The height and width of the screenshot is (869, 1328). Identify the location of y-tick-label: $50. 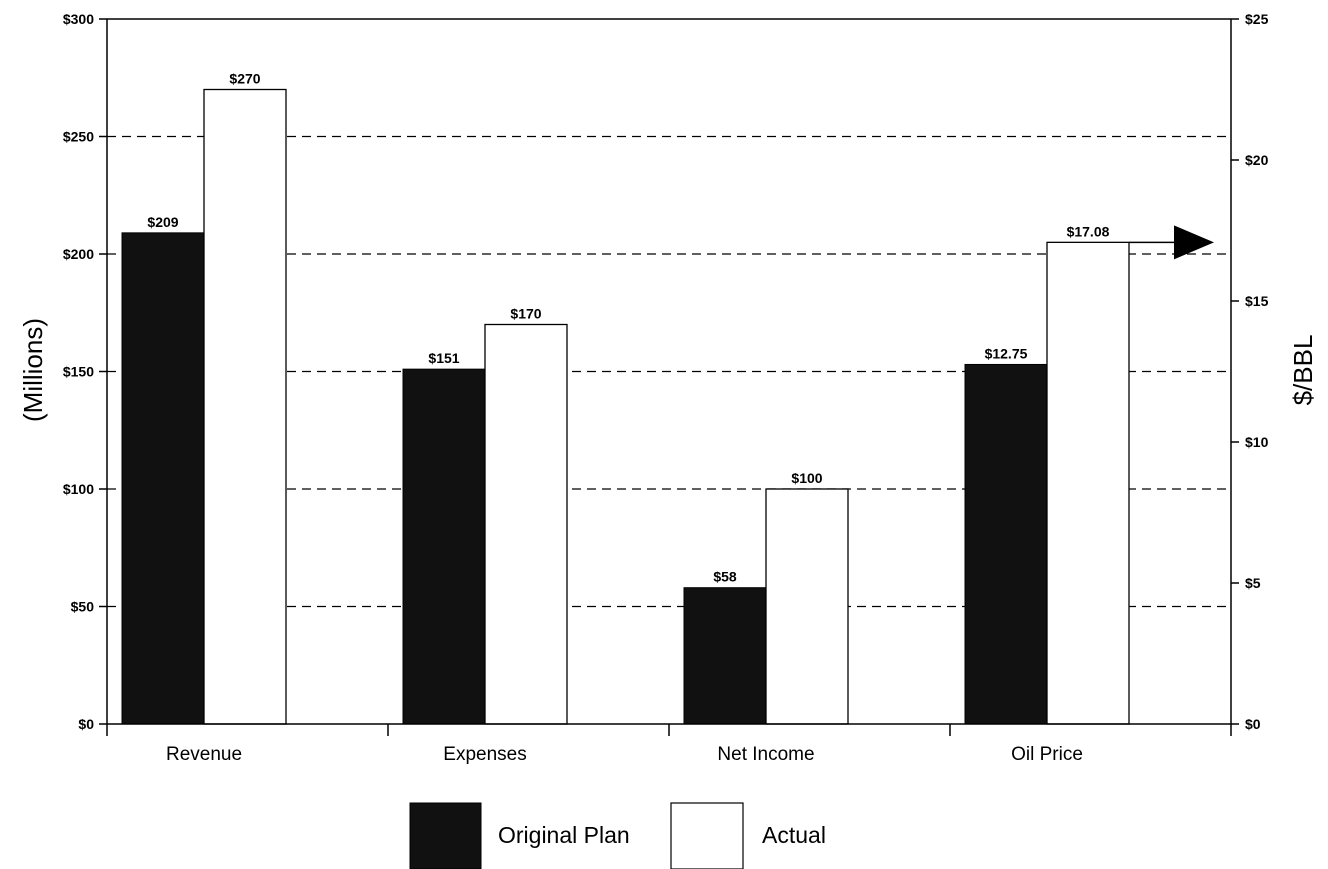
(83, 607).